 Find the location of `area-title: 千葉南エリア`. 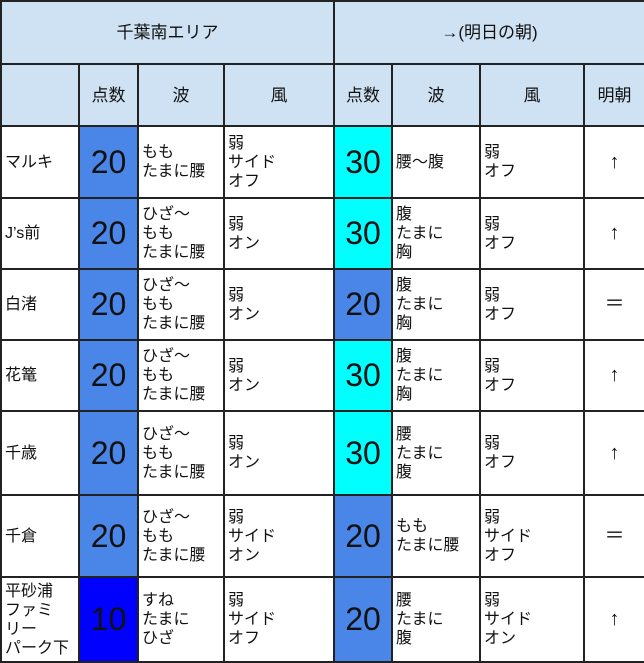

area-title: 千葉南エリア is located at coordinates (167, 32).